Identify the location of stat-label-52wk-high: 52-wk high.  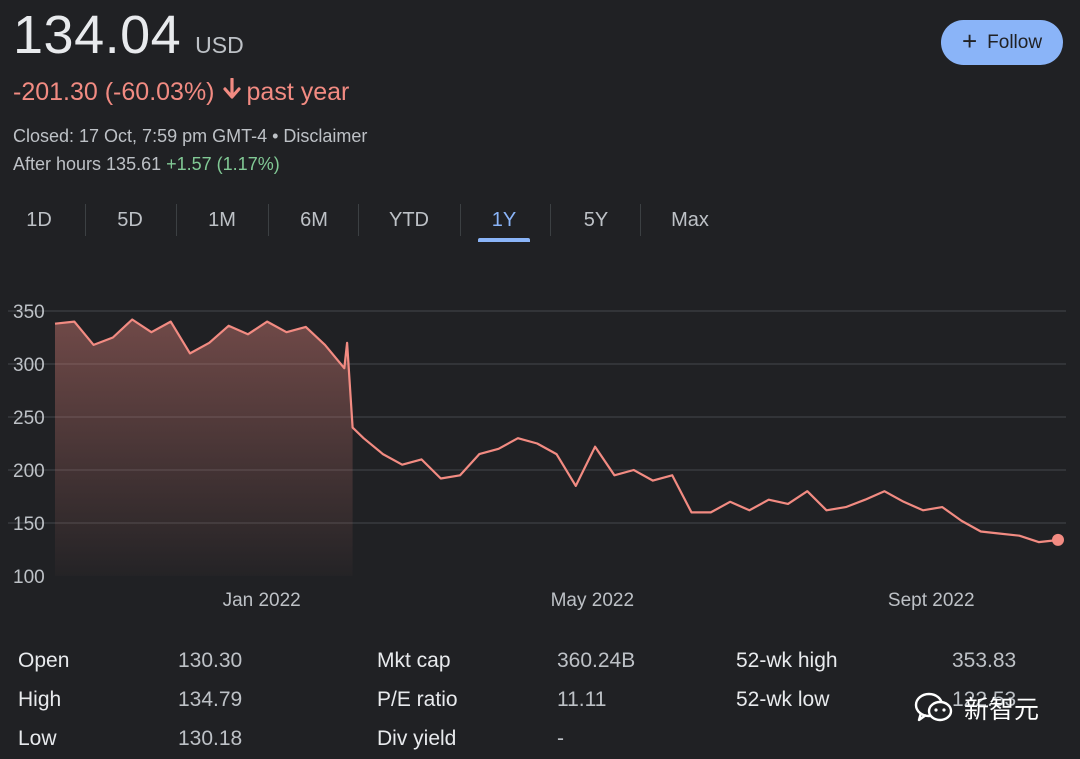
(787, 660).